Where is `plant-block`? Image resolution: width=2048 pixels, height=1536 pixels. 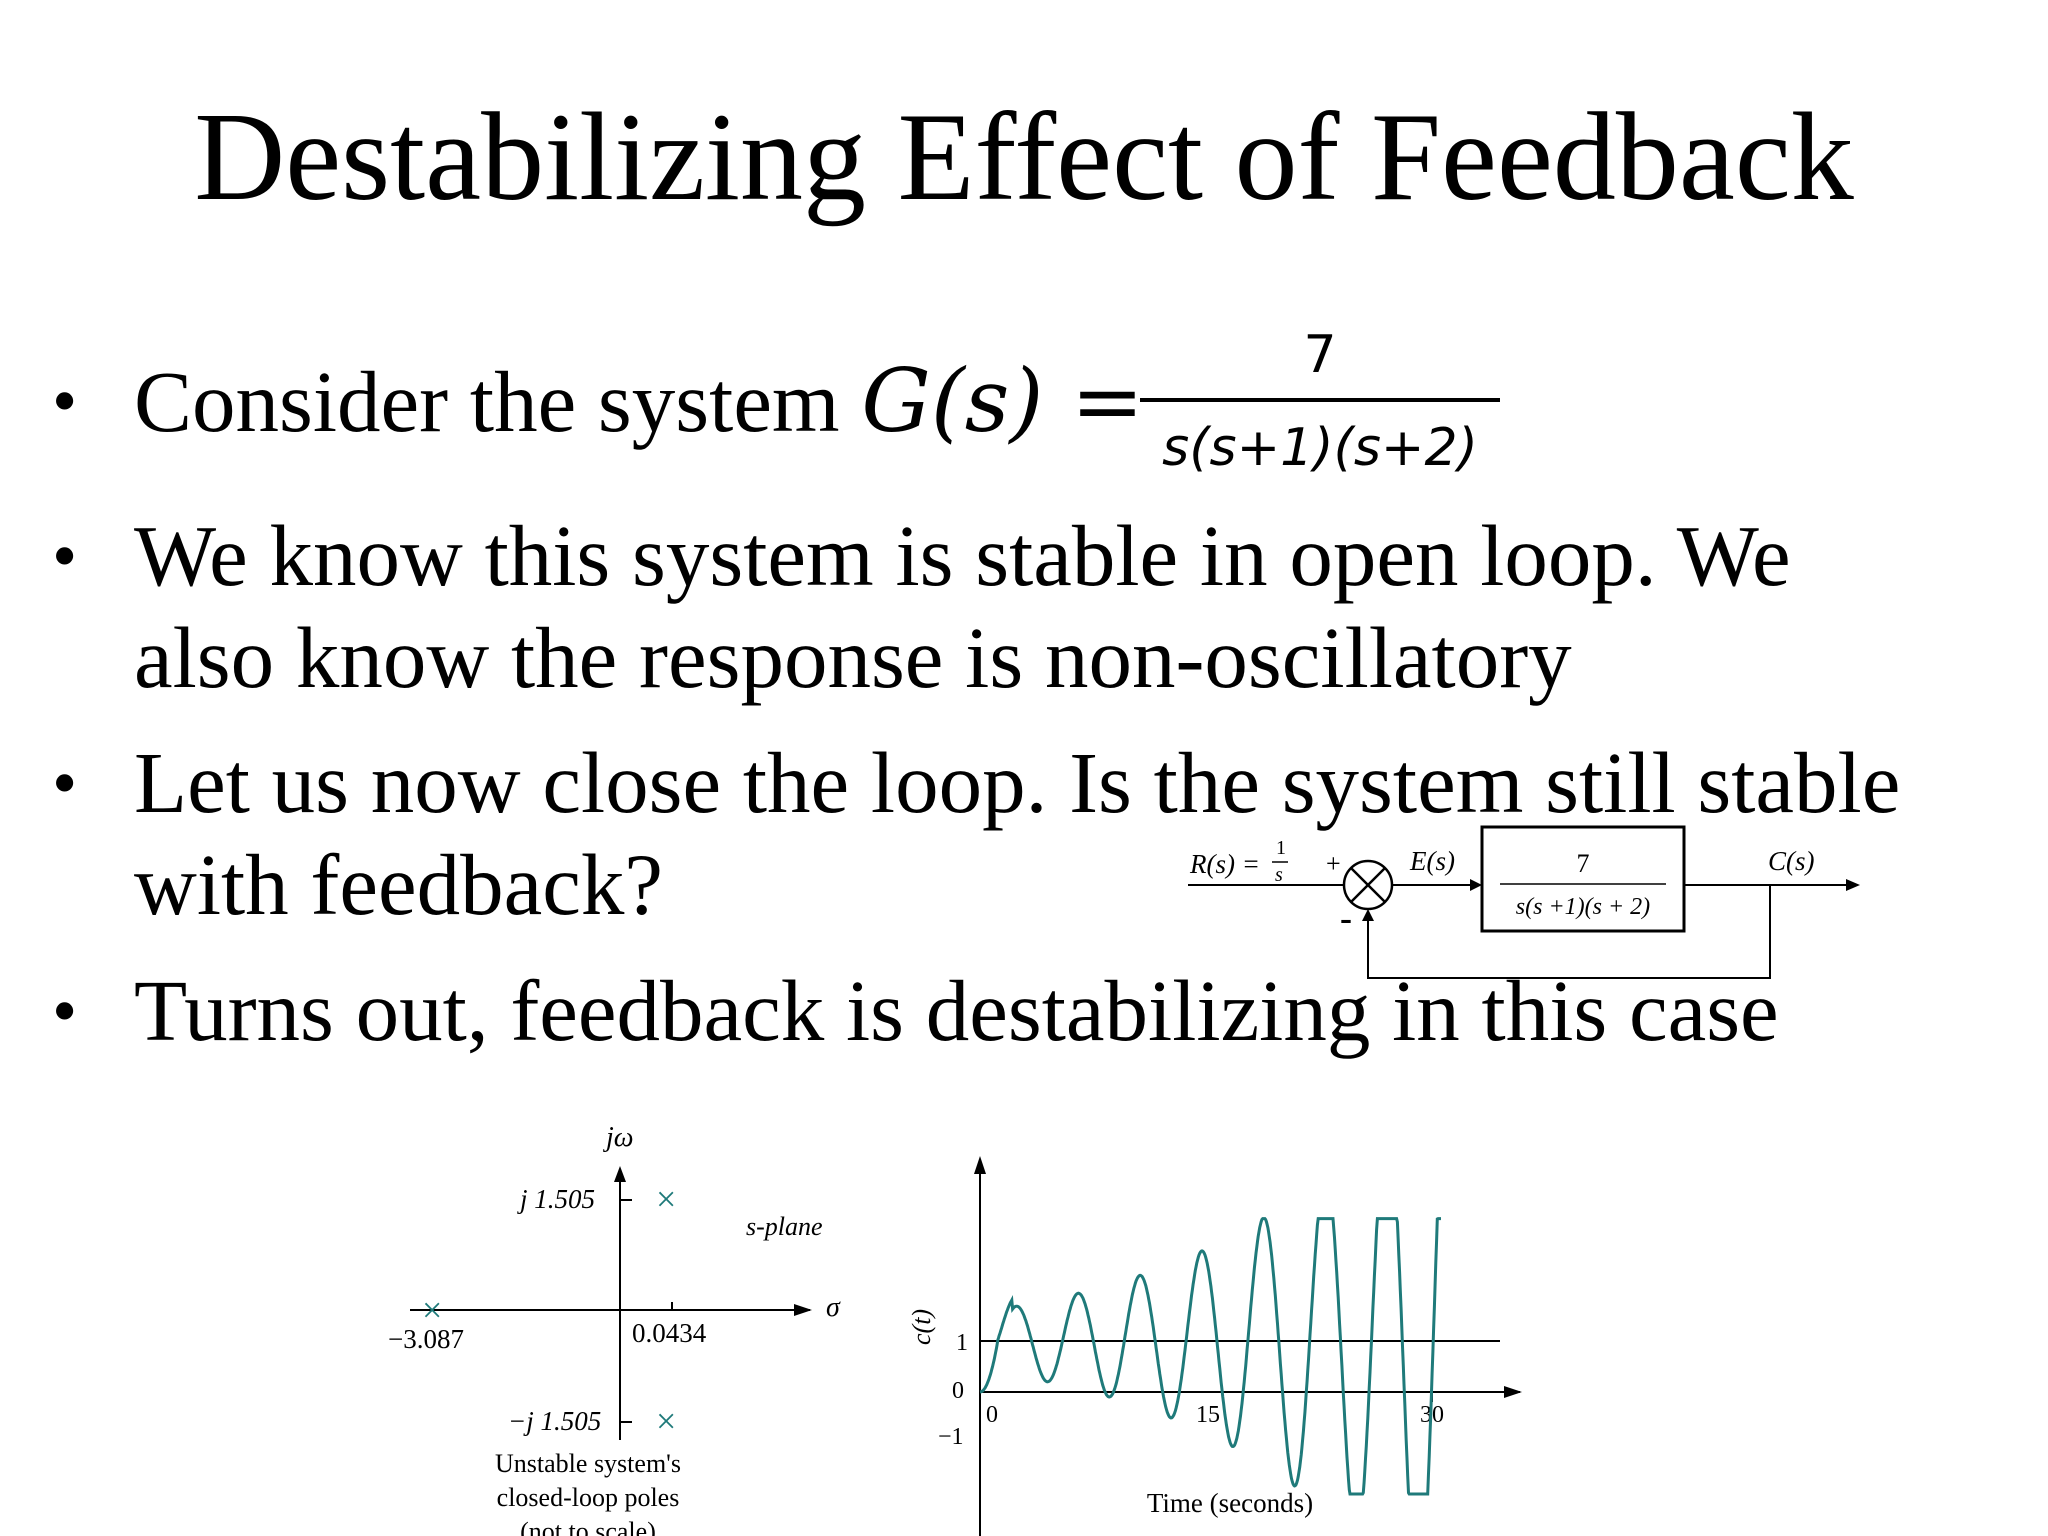 plant-block is located at coordinates (1583, 879).